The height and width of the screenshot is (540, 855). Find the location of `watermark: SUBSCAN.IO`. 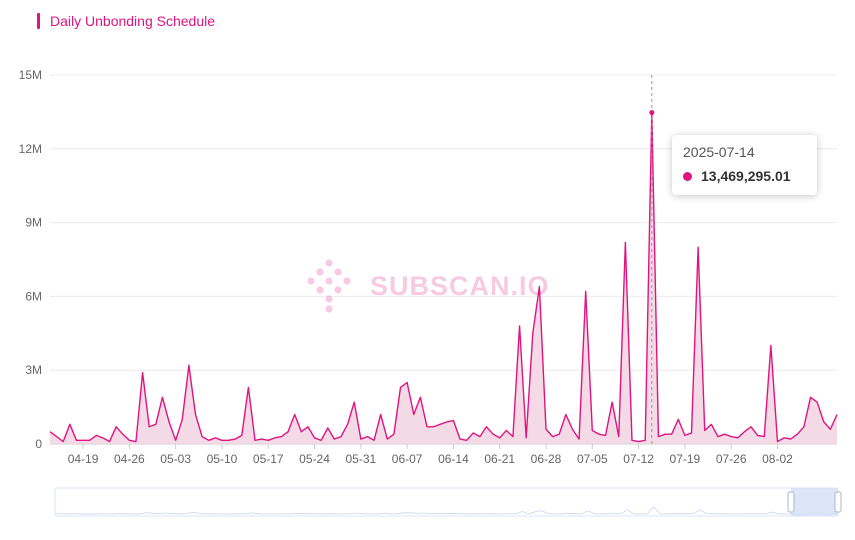

watermark: SUBSCAN.IO is located at coordinates (426, 286).